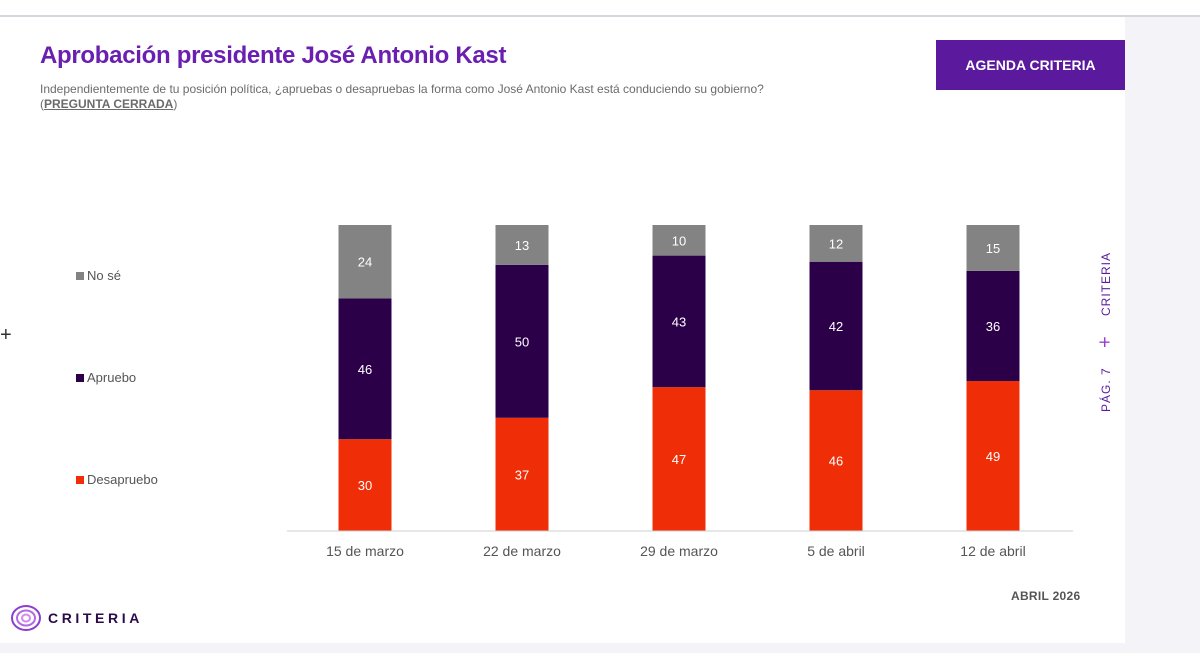  Describe the element at coordinates (175, 104) in the screenshot. I see `subtitle-end: )` at that location.